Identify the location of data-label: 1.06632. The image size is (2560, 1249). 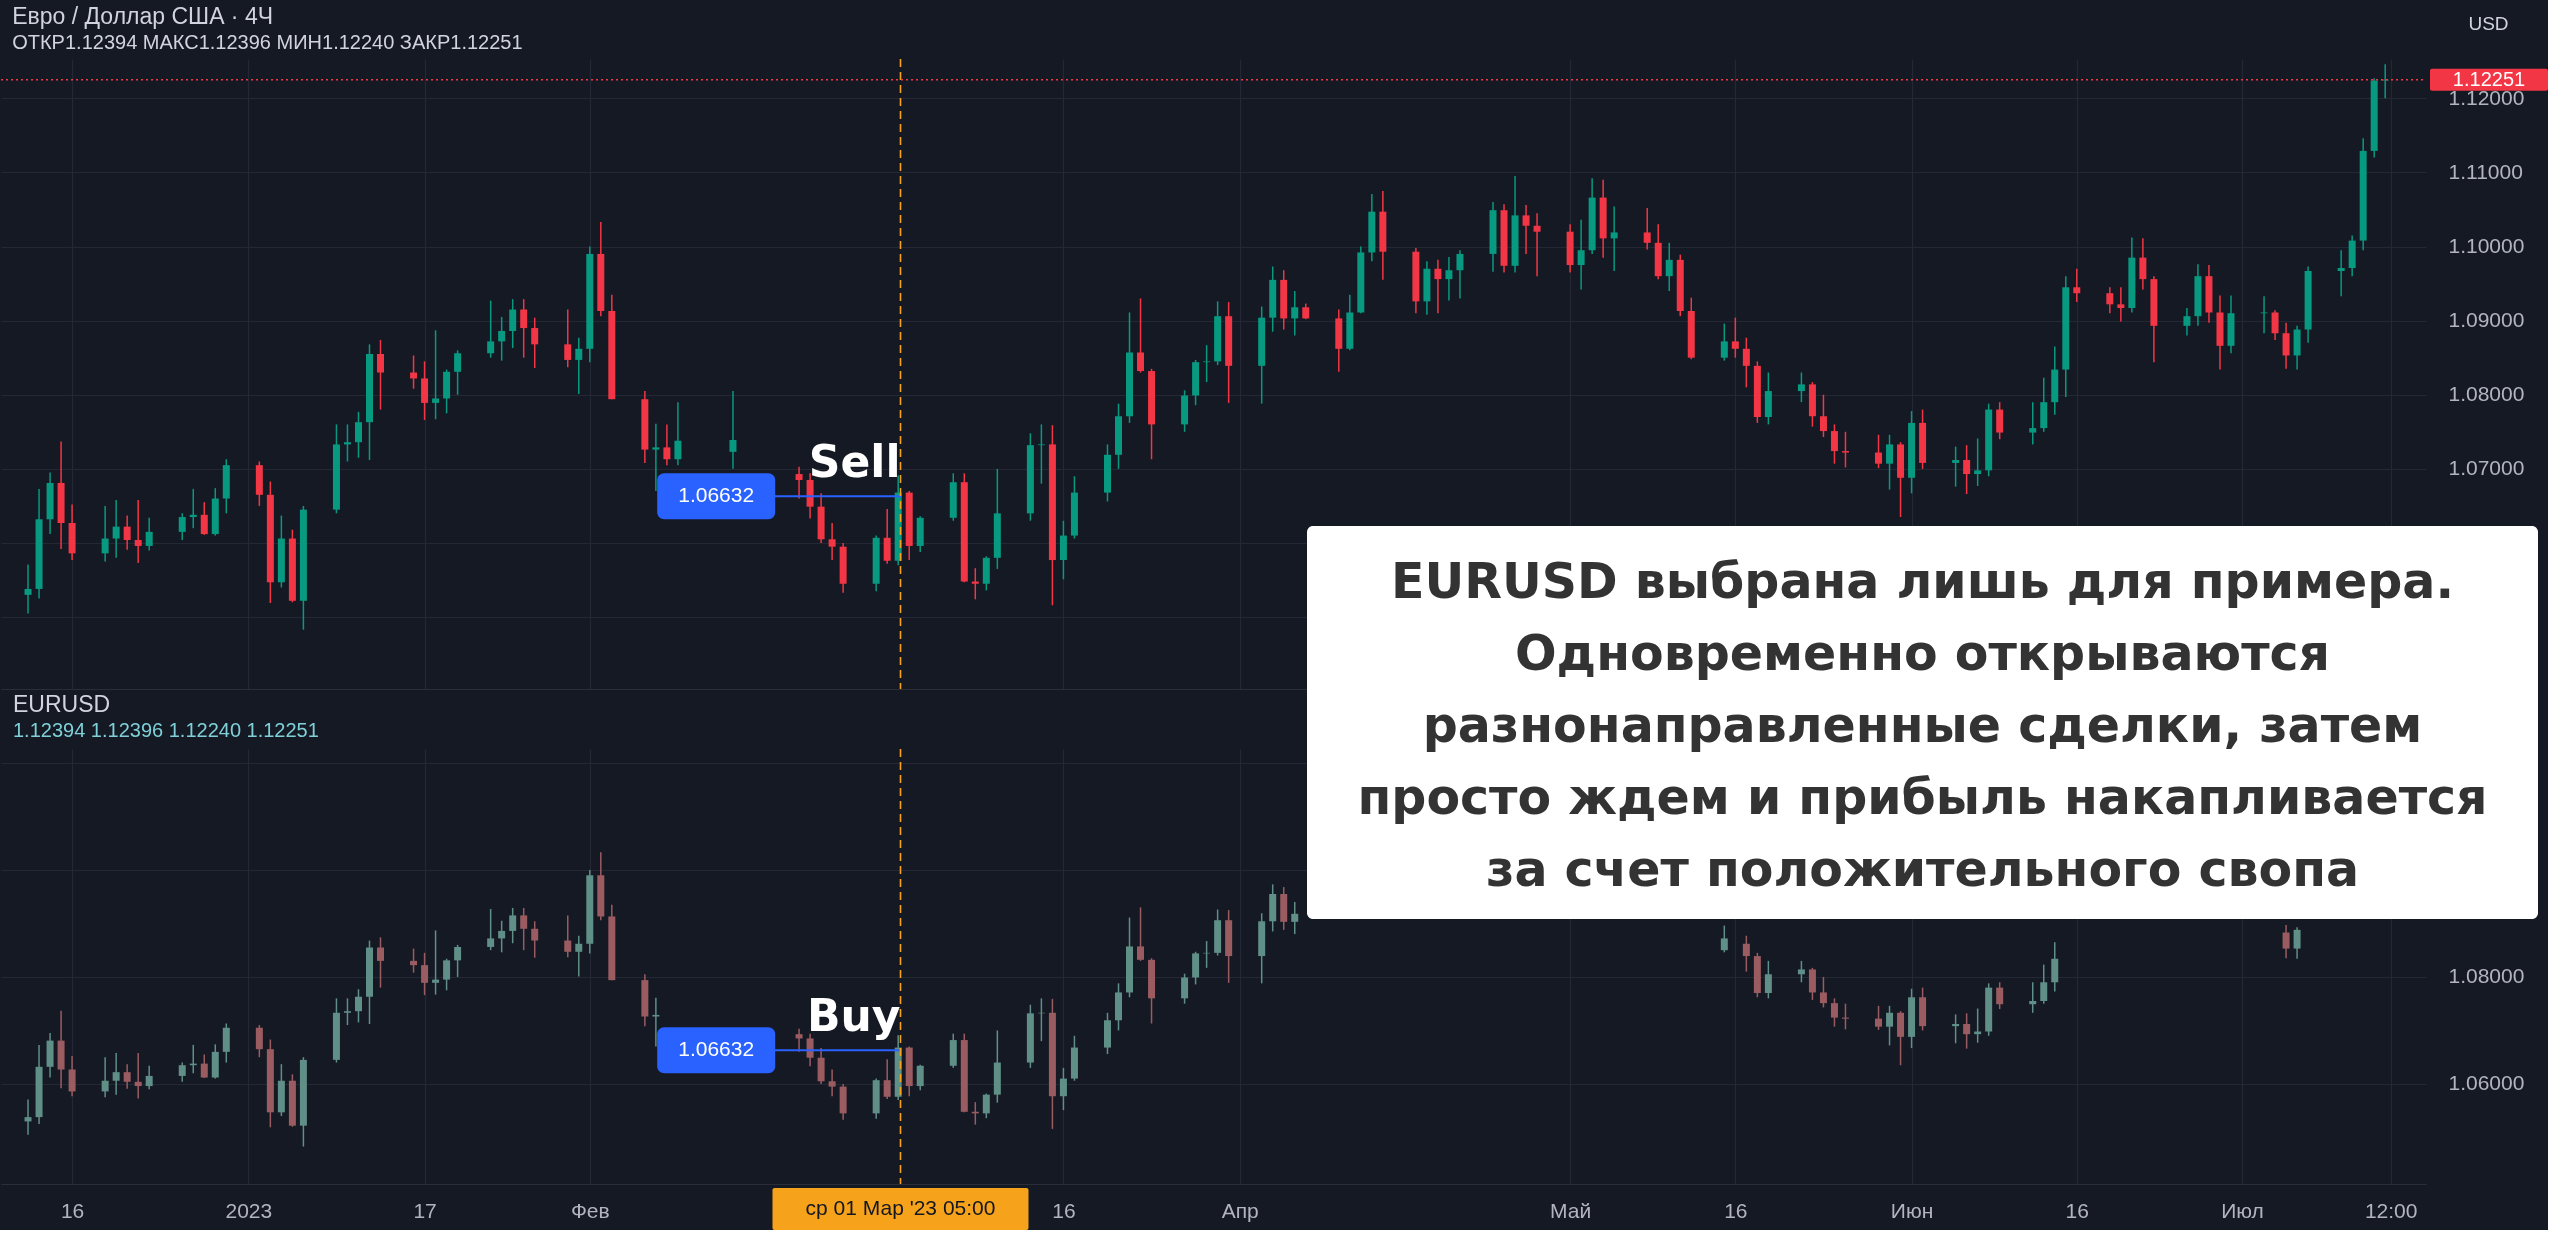
(716, 495).